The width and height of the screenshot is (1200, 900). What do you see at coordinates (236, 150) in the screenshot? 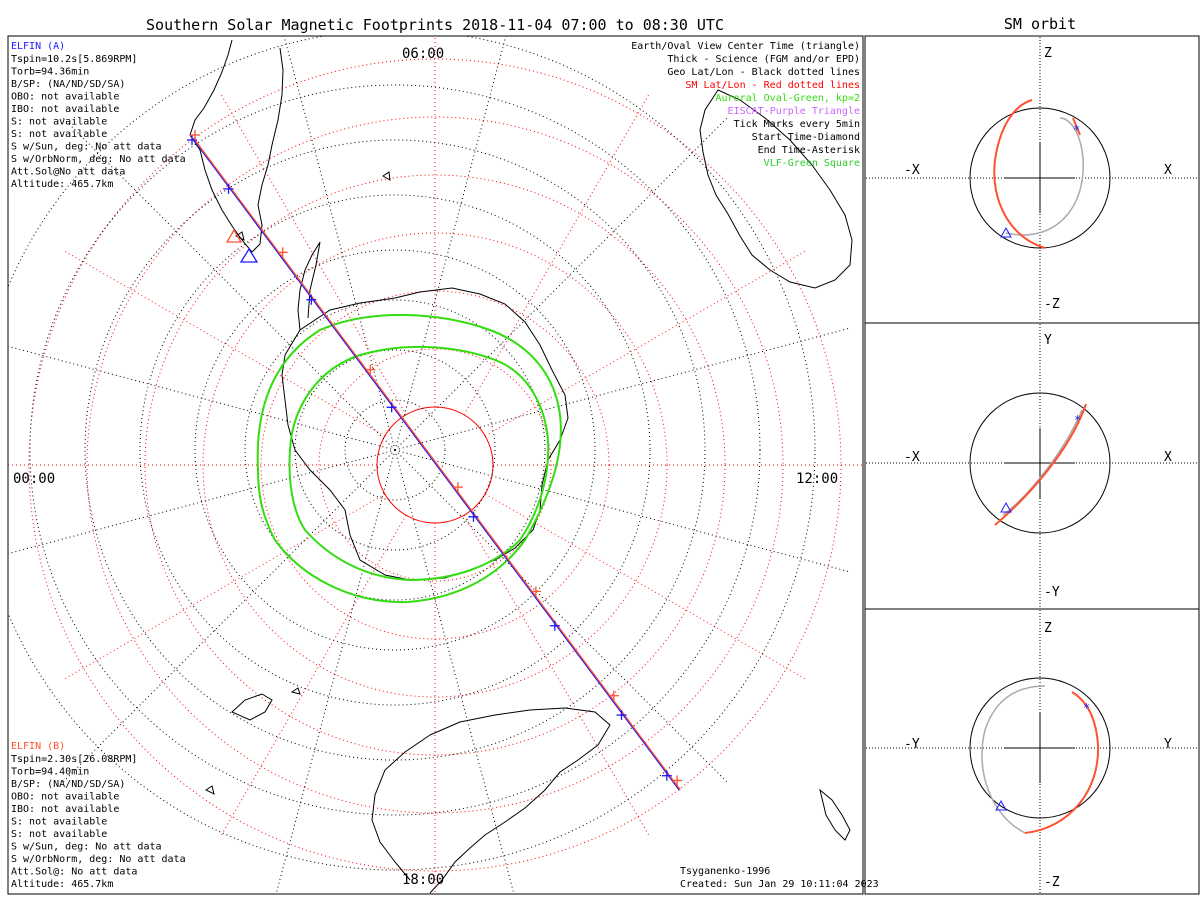
I see `south-america-coast` at bounding box center [236, 150].